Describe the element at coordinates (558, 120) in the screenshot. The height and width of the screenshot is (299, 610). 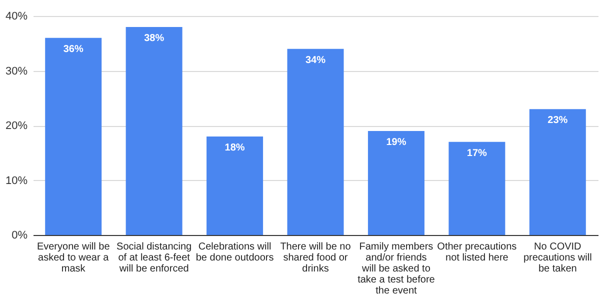
I see `data-label: 23%` at that location.